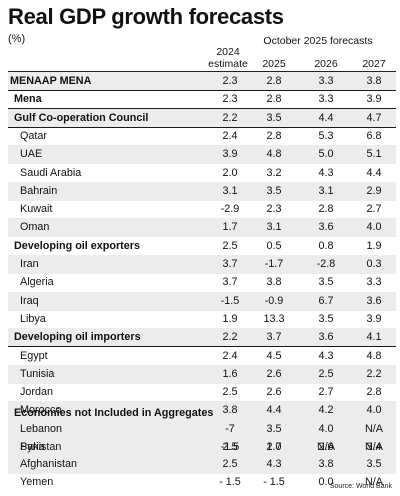 Image resolution: width=400 pixels, height=496 pixels. I want to click on table-row: Libya 1.9 13.3 3.5 3.9, so click(202, 319).